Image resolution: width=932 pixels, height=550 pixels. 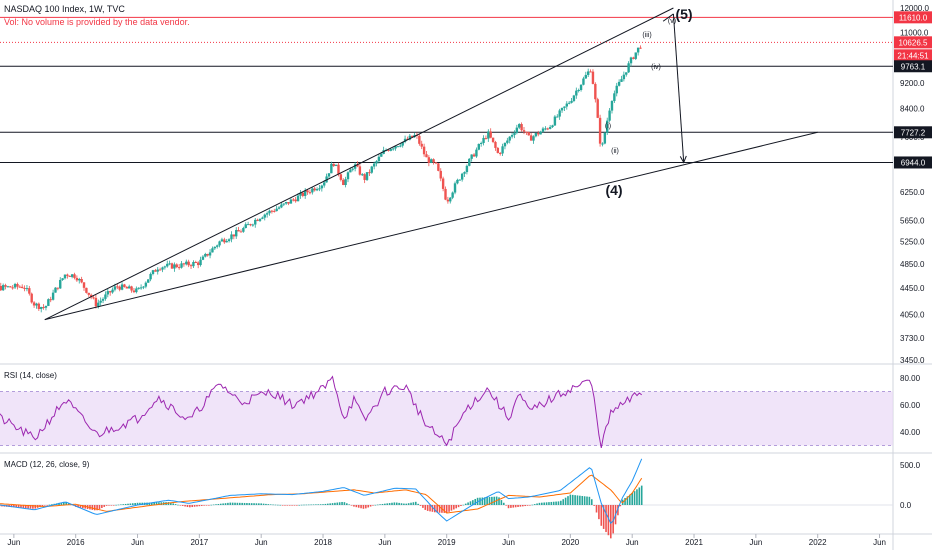 What do you see at coordinates (906, 505) in the screenshot?
I see `macd-tick-label: 0.0` at bounding box center [906, 505].